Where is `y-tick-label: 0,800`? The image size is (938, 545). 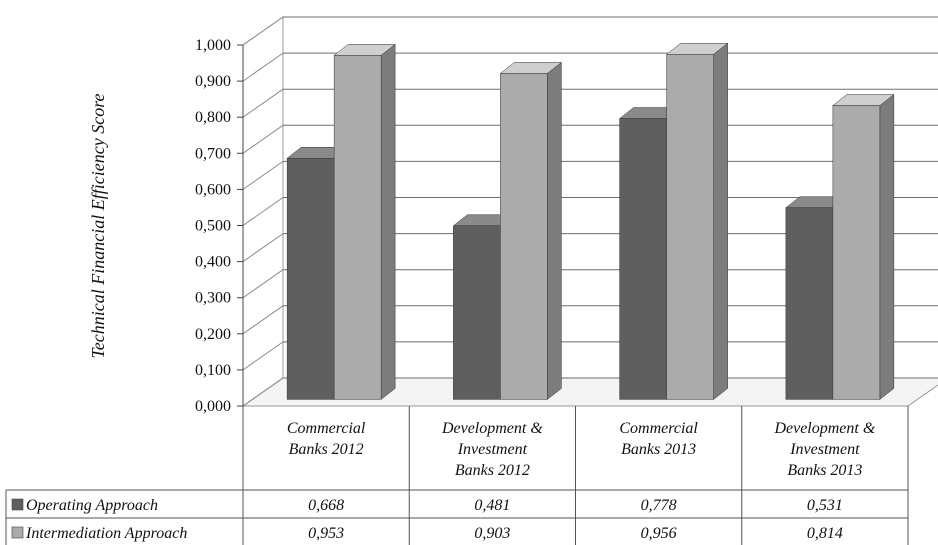 y-tick-label: 0,800 is located at coordinates (213, 117).